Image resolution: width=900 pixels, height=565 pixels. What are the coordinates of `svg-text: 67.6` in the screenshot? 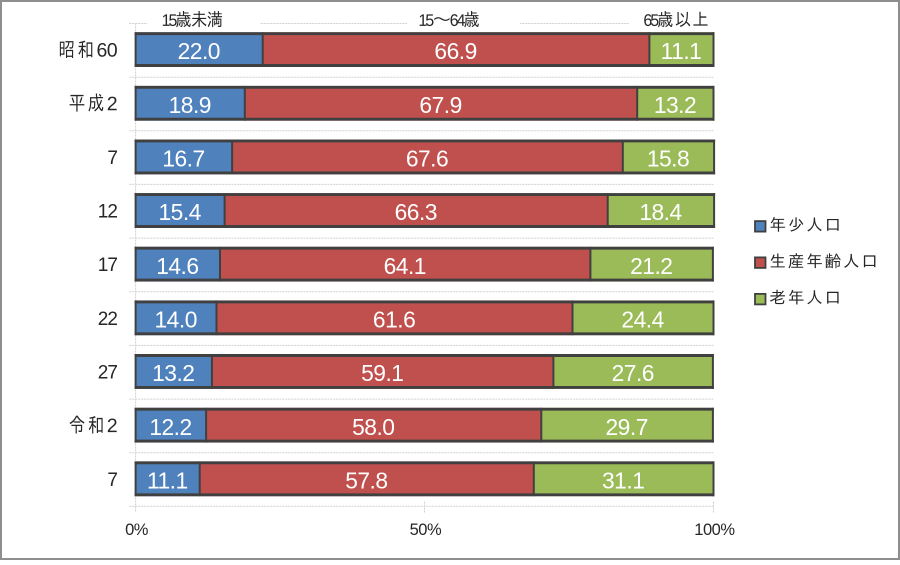 It's located at (427, 159).